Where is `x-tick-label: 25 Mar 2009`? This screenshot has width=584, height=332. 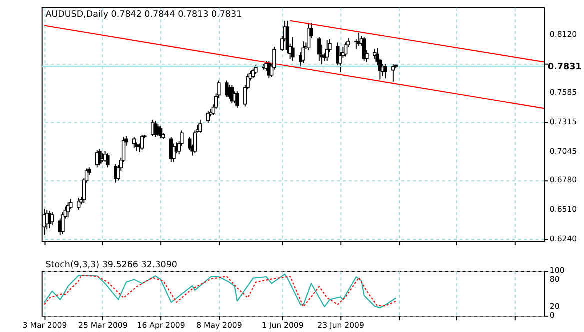 x-tick-label: 25 Mar 2009 is located at coordinates (103, 325).